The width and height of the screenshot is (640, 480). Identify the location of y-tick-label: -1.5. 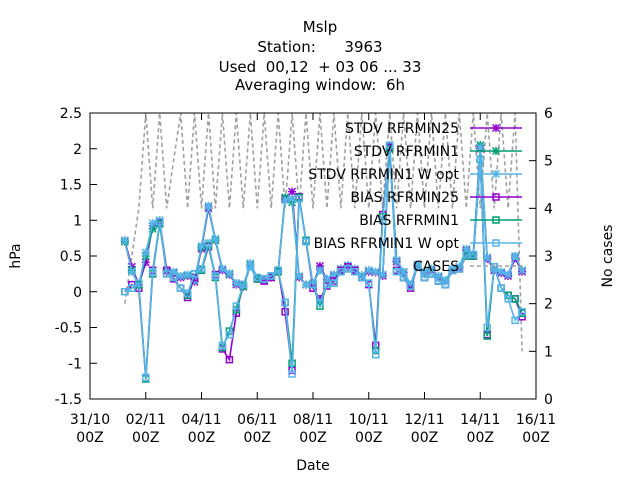
(68, 400).